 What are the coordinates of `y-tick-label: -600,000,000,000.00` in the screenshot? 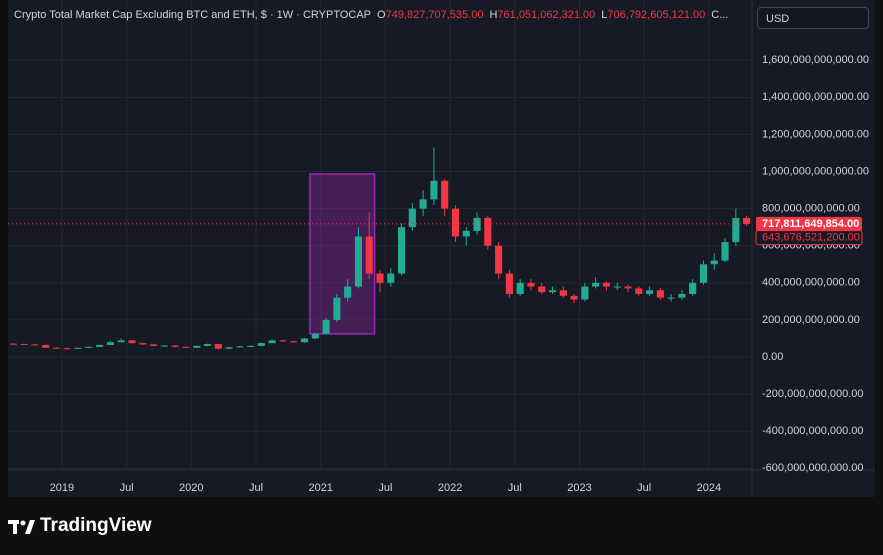 It's located at (813, 468).